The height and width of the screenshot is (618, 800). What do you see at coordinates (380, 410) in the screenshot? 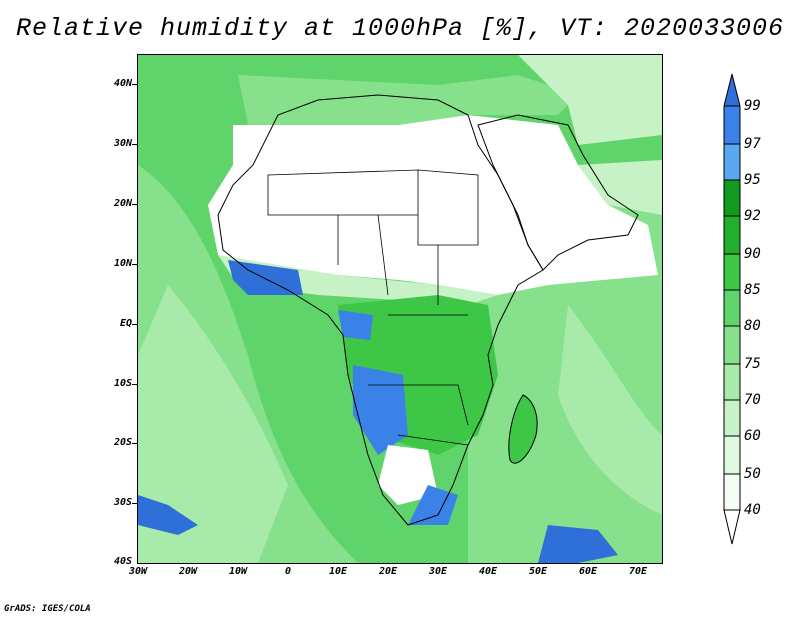
I see `angola-saturated` at bounding box center [380, 410].